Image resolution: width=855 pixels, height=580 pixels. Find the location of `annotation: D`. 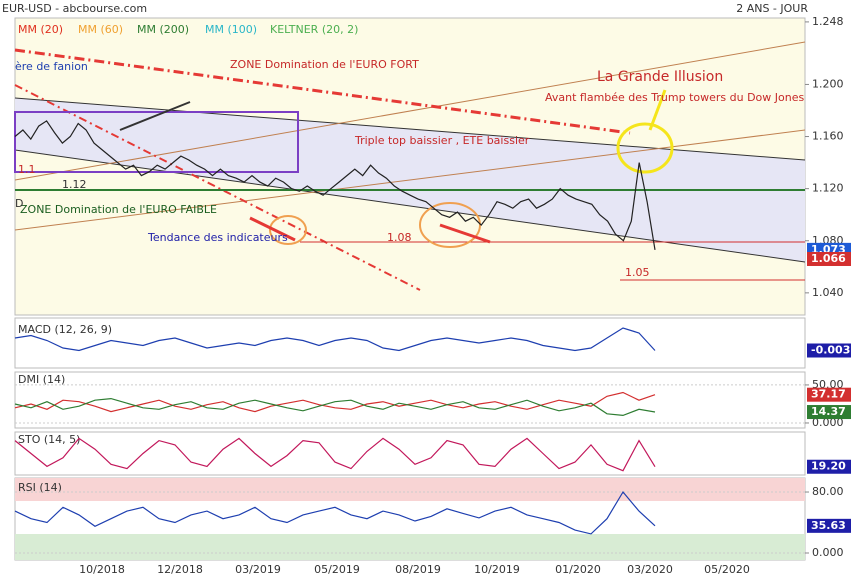

annotation: D is located at coordinates (19, 203).